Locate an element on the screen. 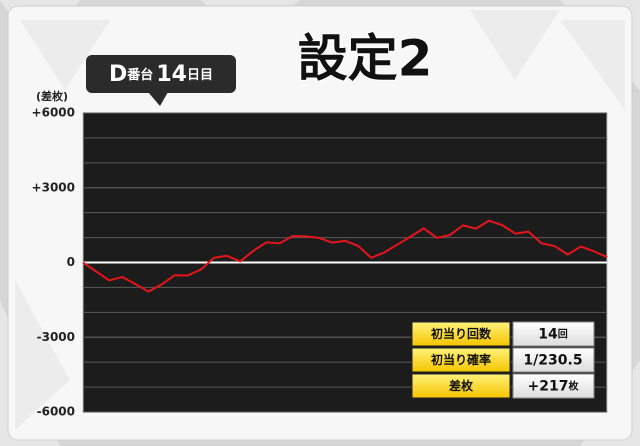 Image resolution: width=640 pixels, height=446 pixels. table-label: 初当り確率 is located at coordinates (461, 359).